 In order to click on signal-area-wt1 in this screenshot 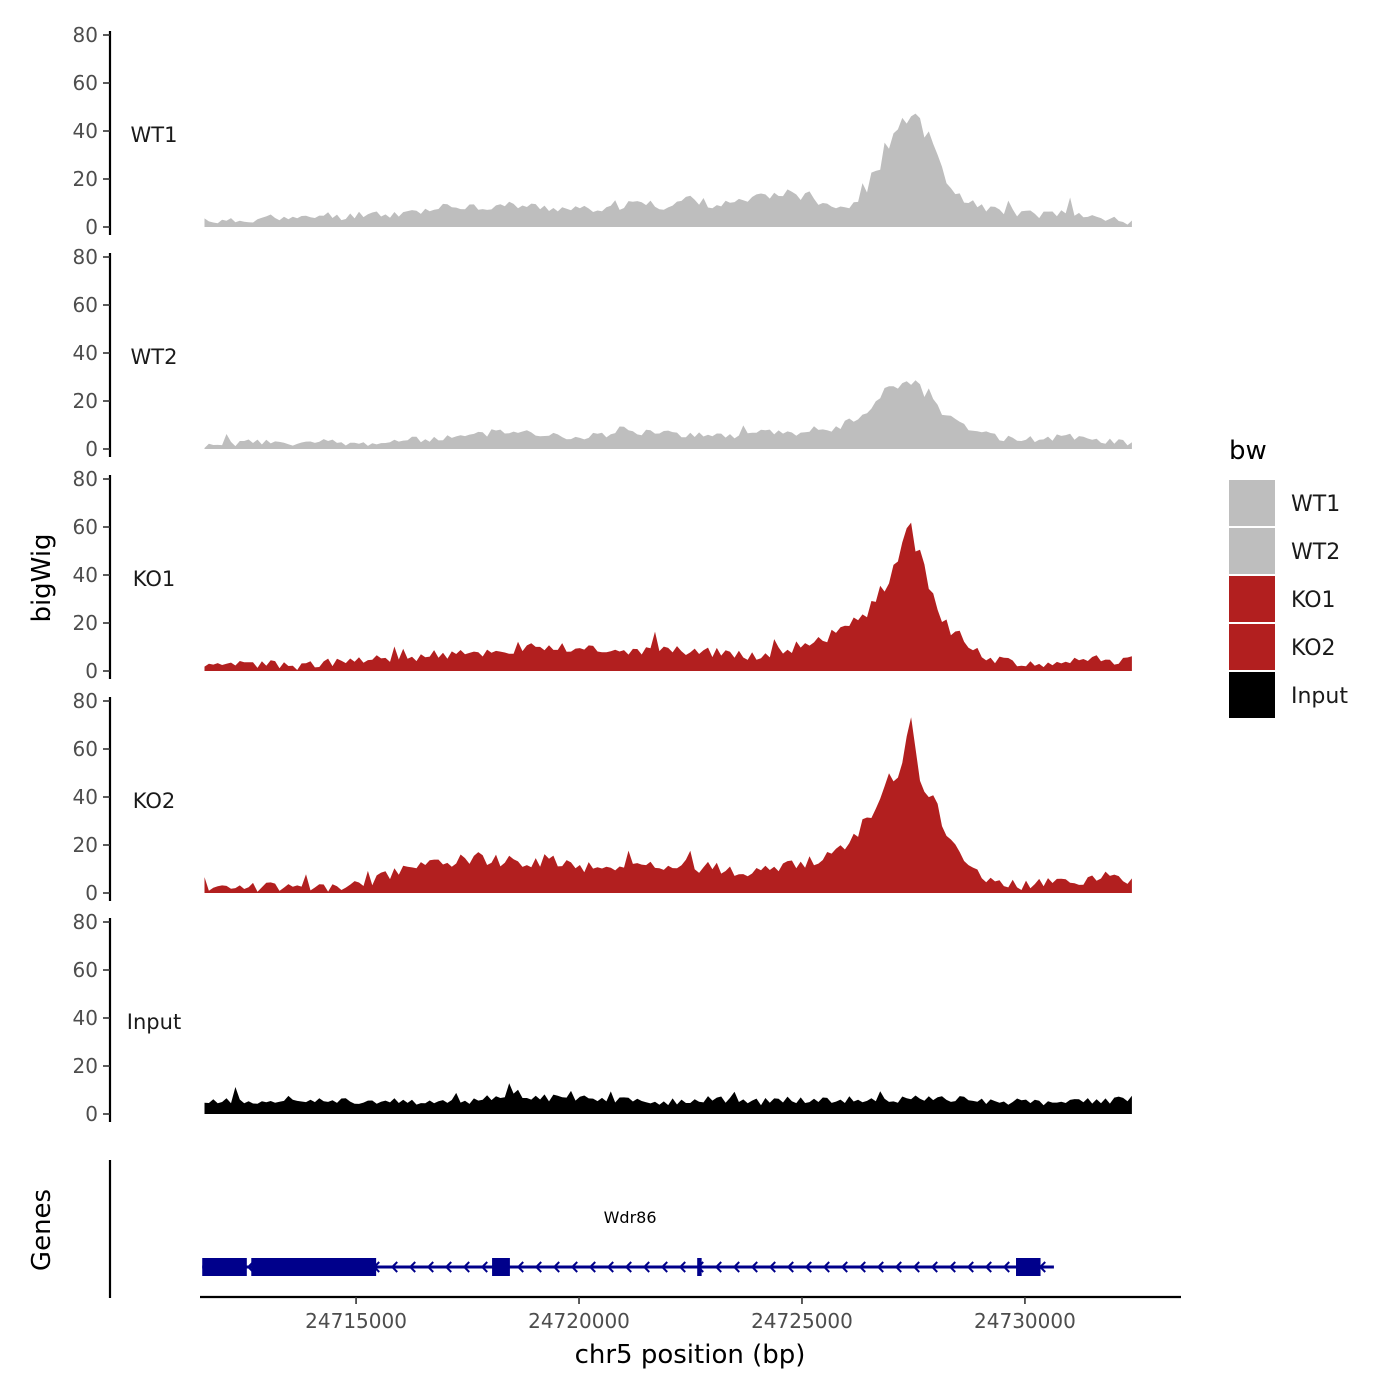, I will do `click(668, 170)`.